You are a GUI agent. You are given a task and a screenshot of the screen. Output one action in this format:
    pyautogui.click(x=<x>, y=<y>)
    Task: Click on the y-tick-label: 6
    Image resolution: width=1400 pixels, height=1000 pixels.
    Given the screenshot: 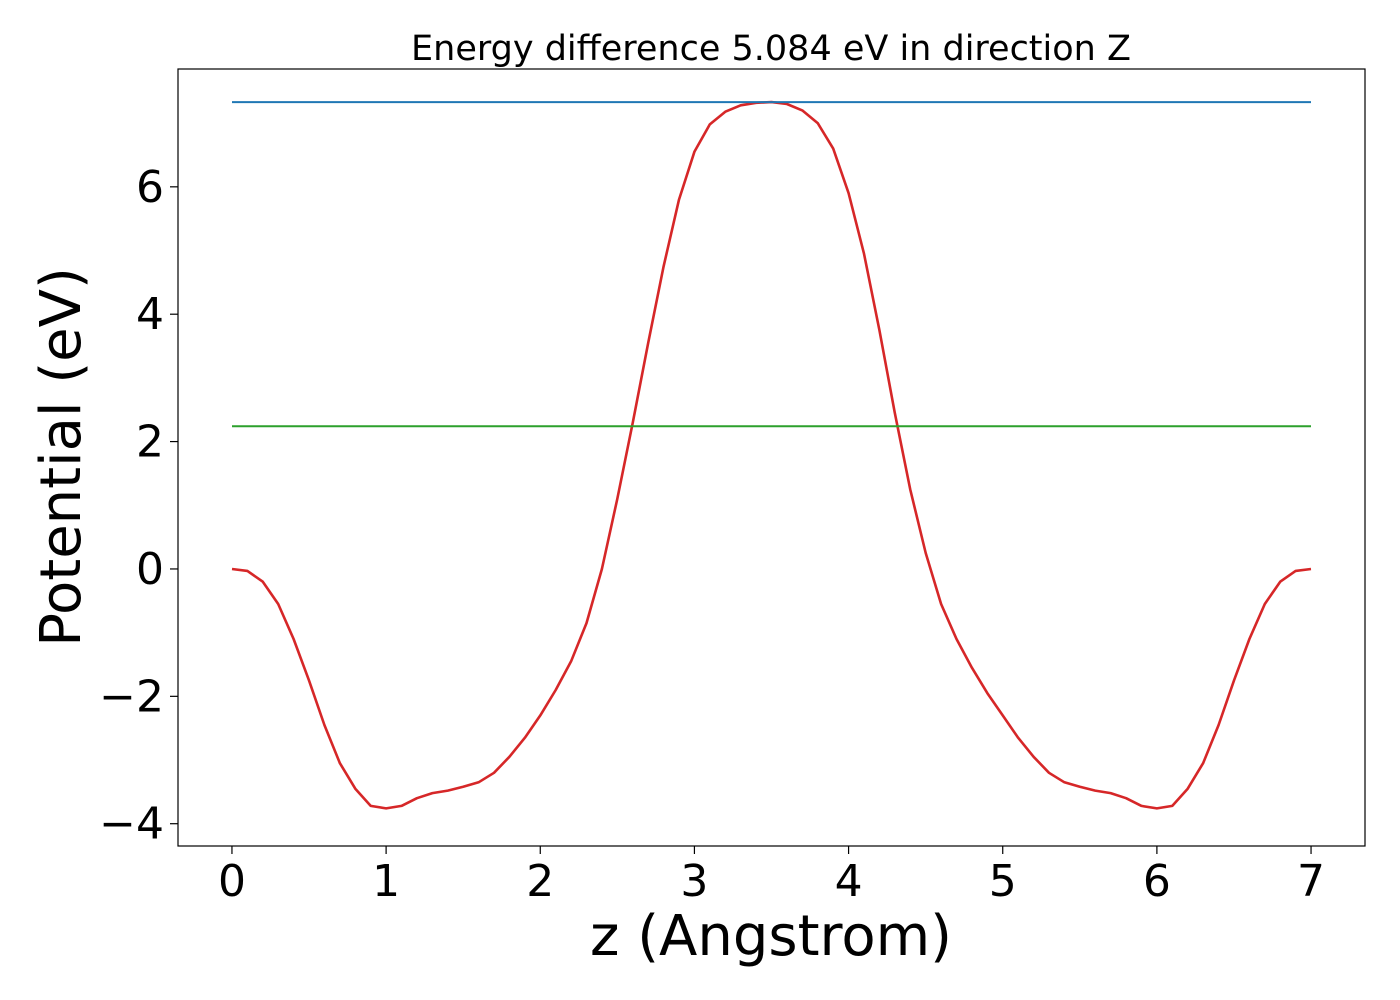 What is the action you would take?
    pyautogui.click(x=150, y=187)
    